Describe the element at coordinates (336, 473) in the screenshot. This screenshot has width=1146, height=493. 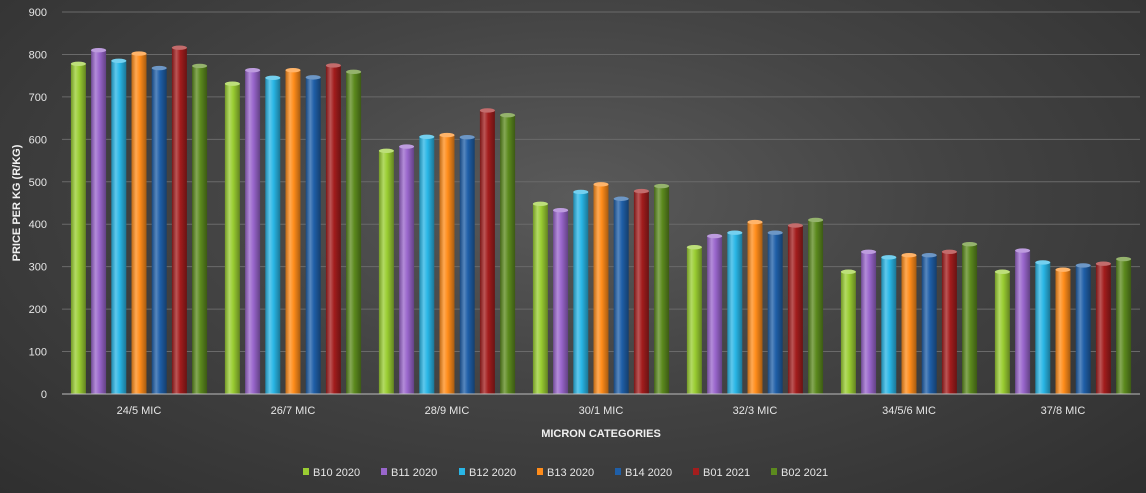
I see `legend-label: B10 2020` at that location.